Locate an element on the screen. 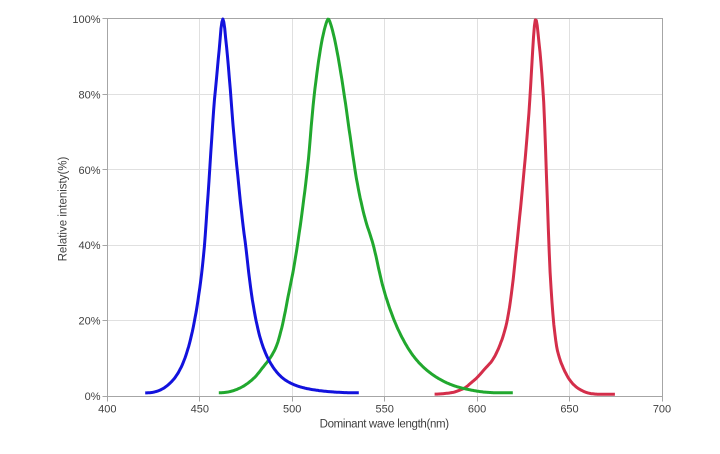 The image size is (720, 454). svg-text: 80% is located at coordinates (89, 95).